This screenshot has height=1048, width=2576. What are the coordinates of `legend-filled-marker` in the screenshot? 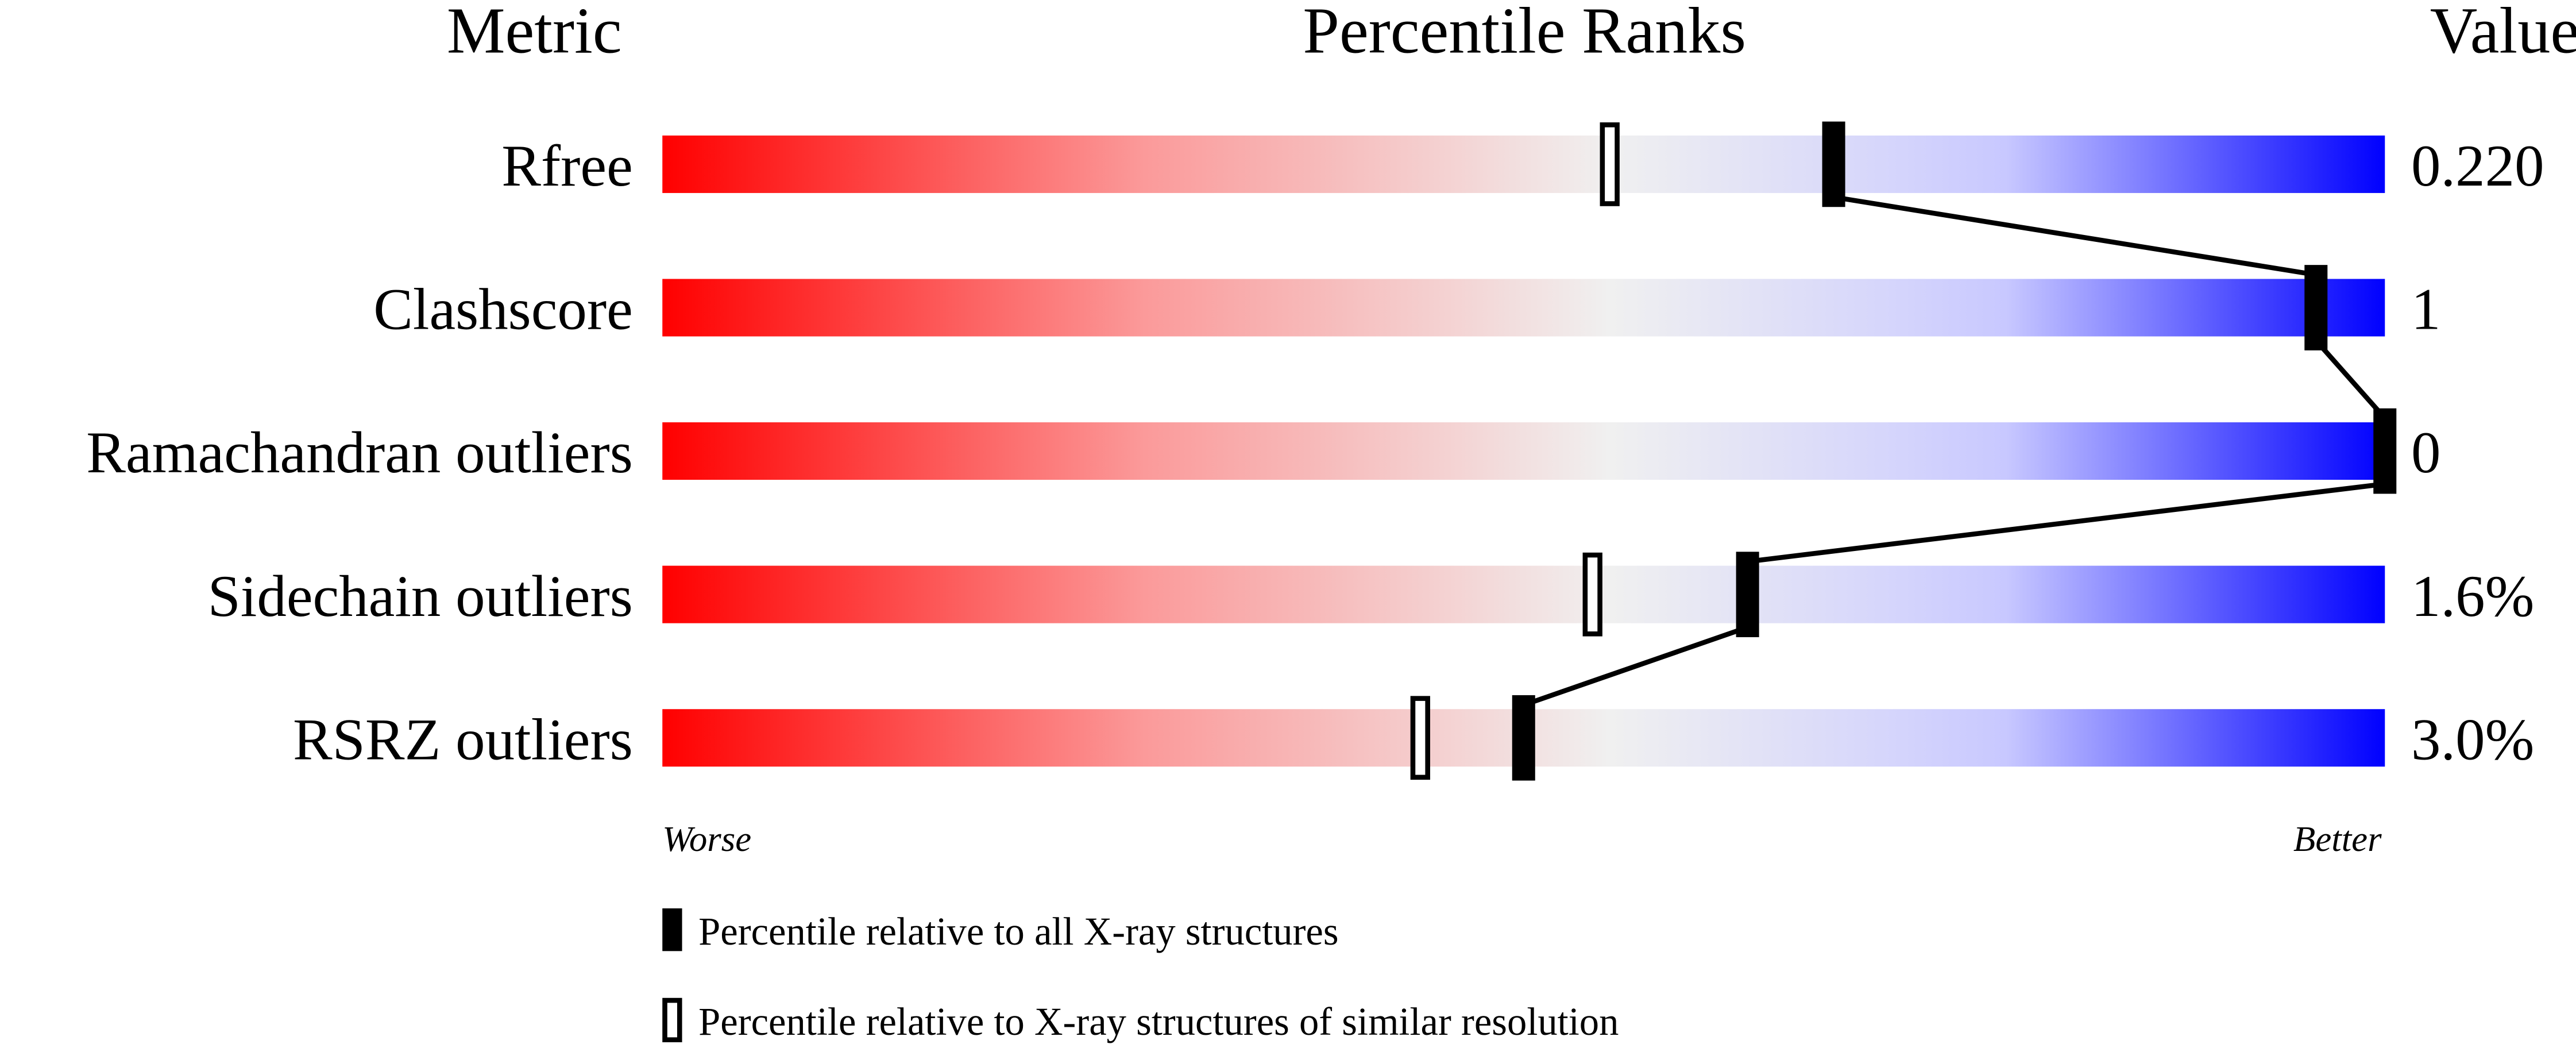 It's located at (672, 929).